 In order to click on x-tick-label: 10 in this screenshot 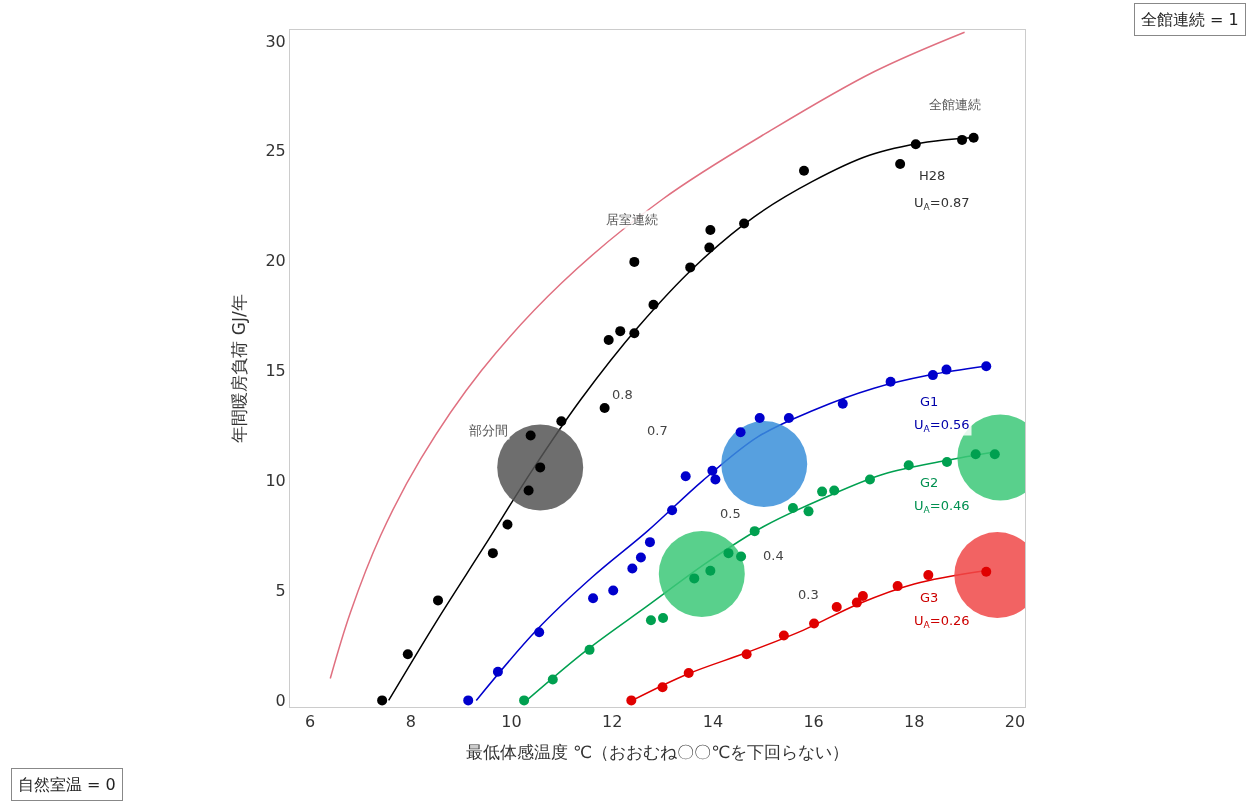, I will do `click(511, 722)`.